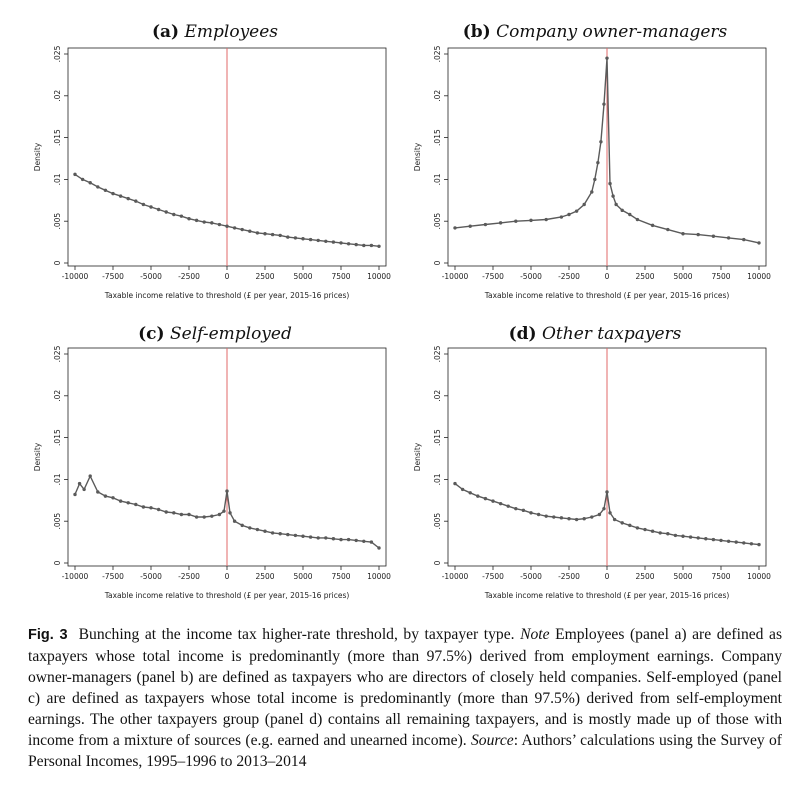  What do you see at coordinates (48, 635) in the screenshot?
I see `figure-label: Fig. 3` at bounding box center [48, 635].